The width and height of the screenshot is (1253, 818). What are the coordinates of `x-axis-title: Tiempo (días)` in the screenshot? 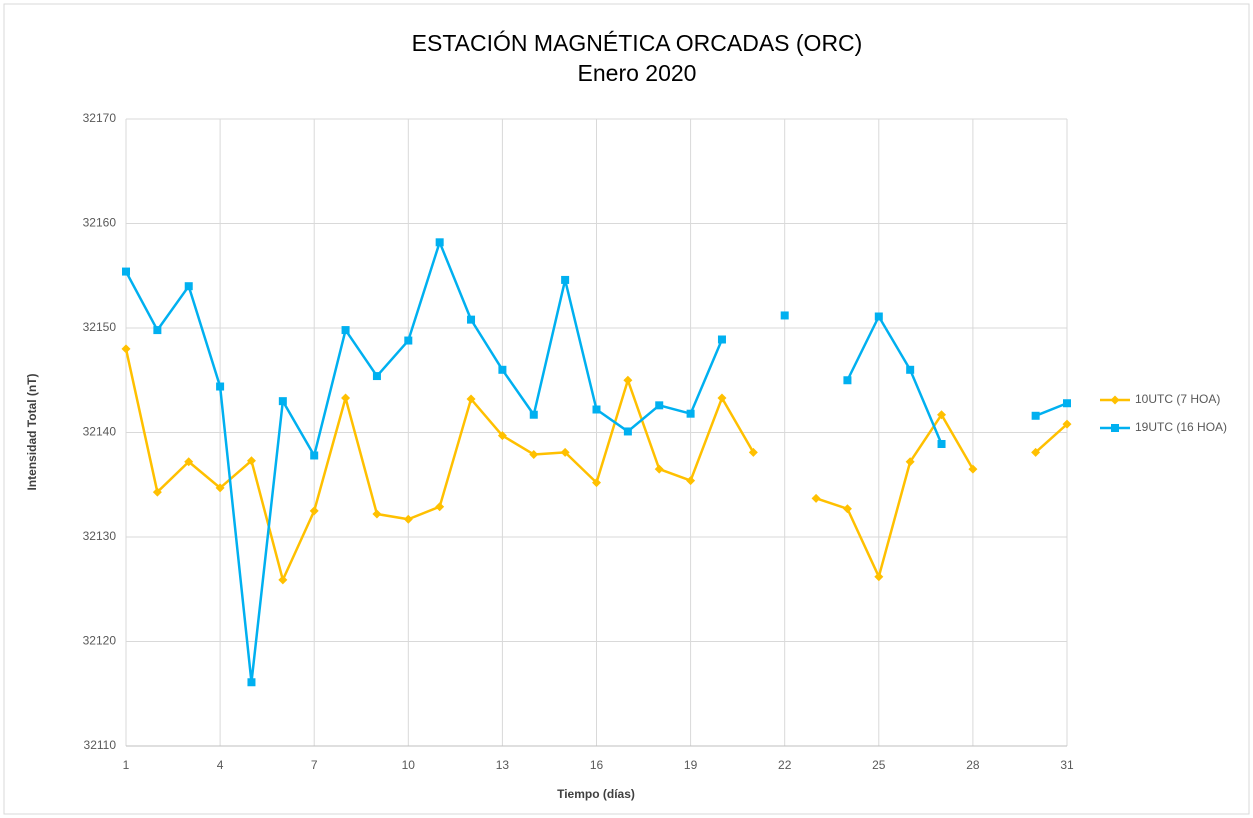 It's located at (596, 794).